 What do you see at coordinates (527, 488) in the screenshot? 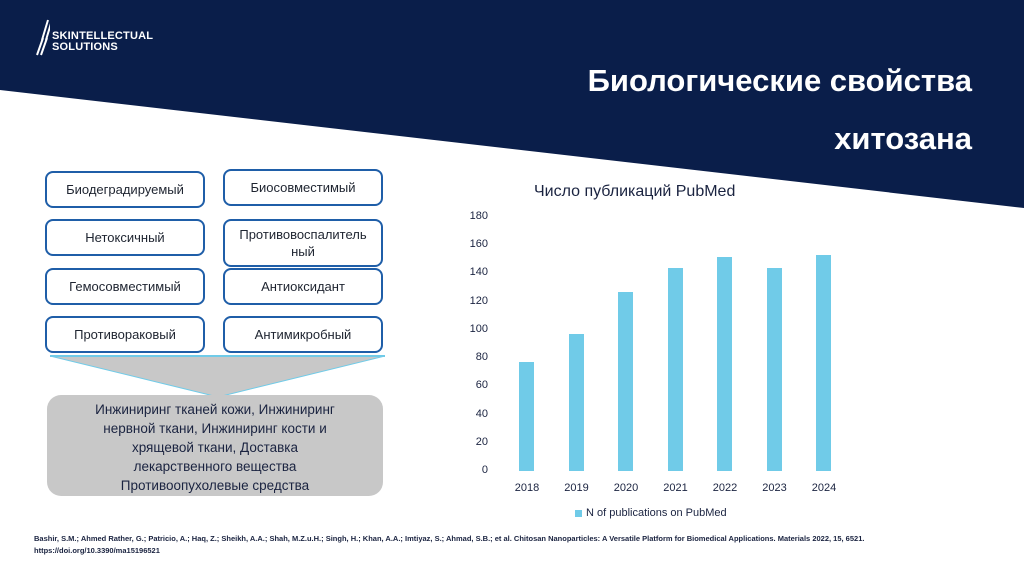
I see `x-tick-label: 2018` at bounding box center [527, 488].